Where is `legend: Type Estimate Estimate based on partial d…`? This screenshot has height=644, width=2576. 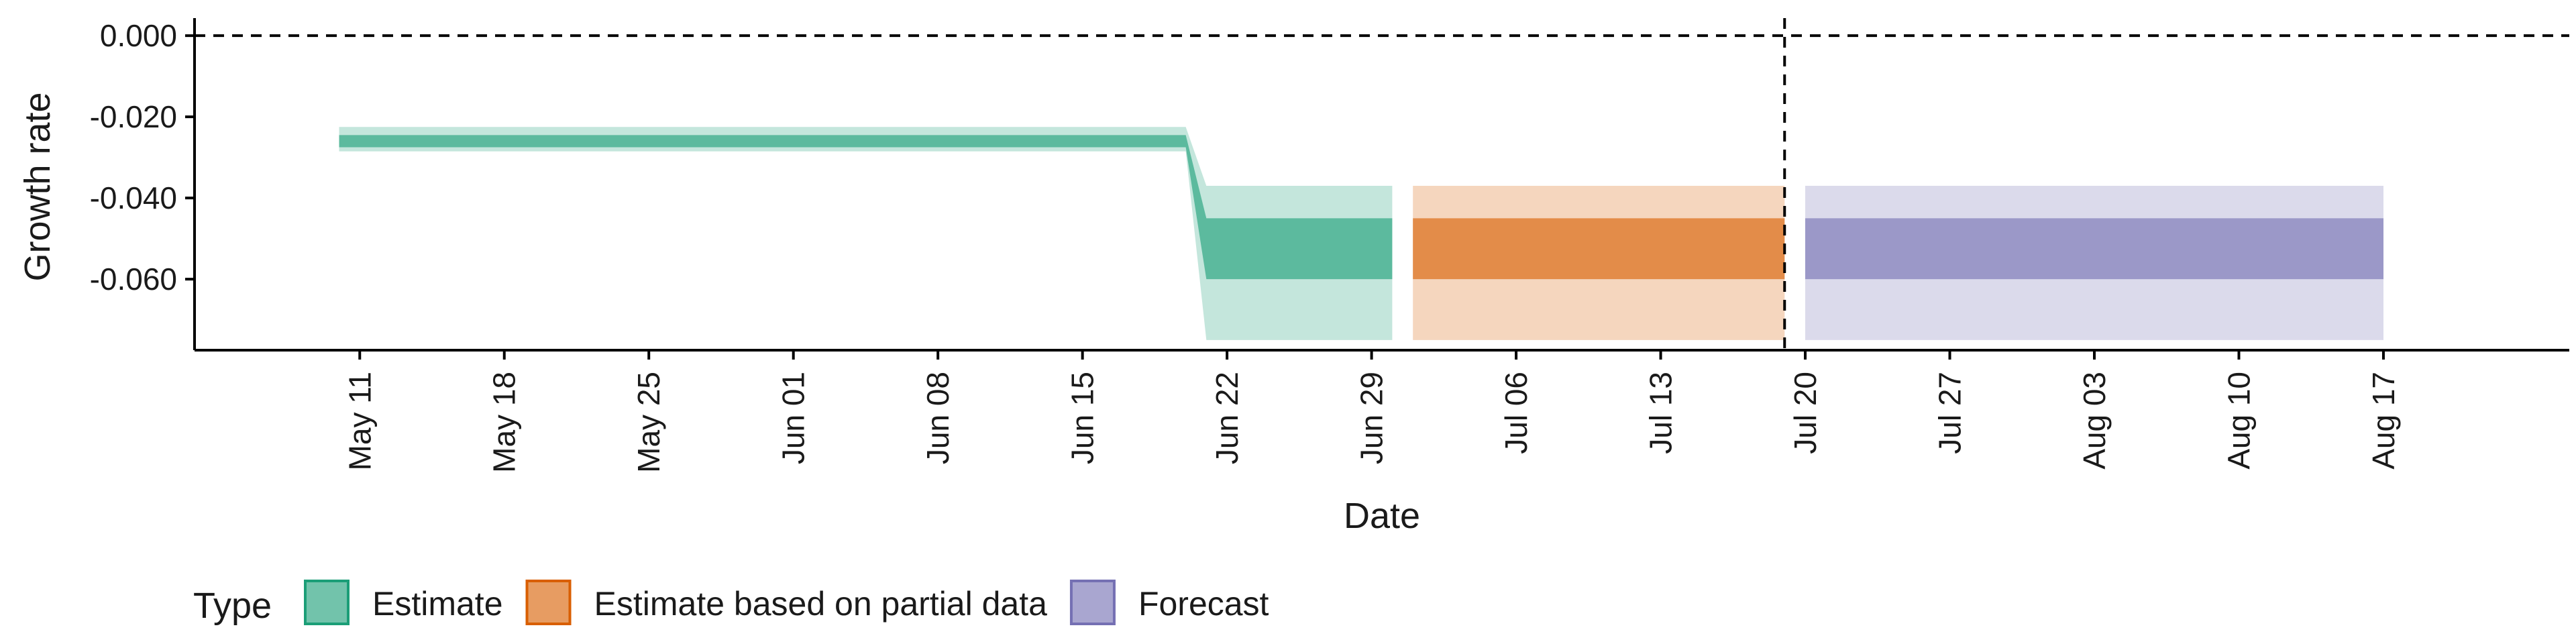
legend: Type Estimate Estimate based on partial d… is located at coordinates (731, 603).